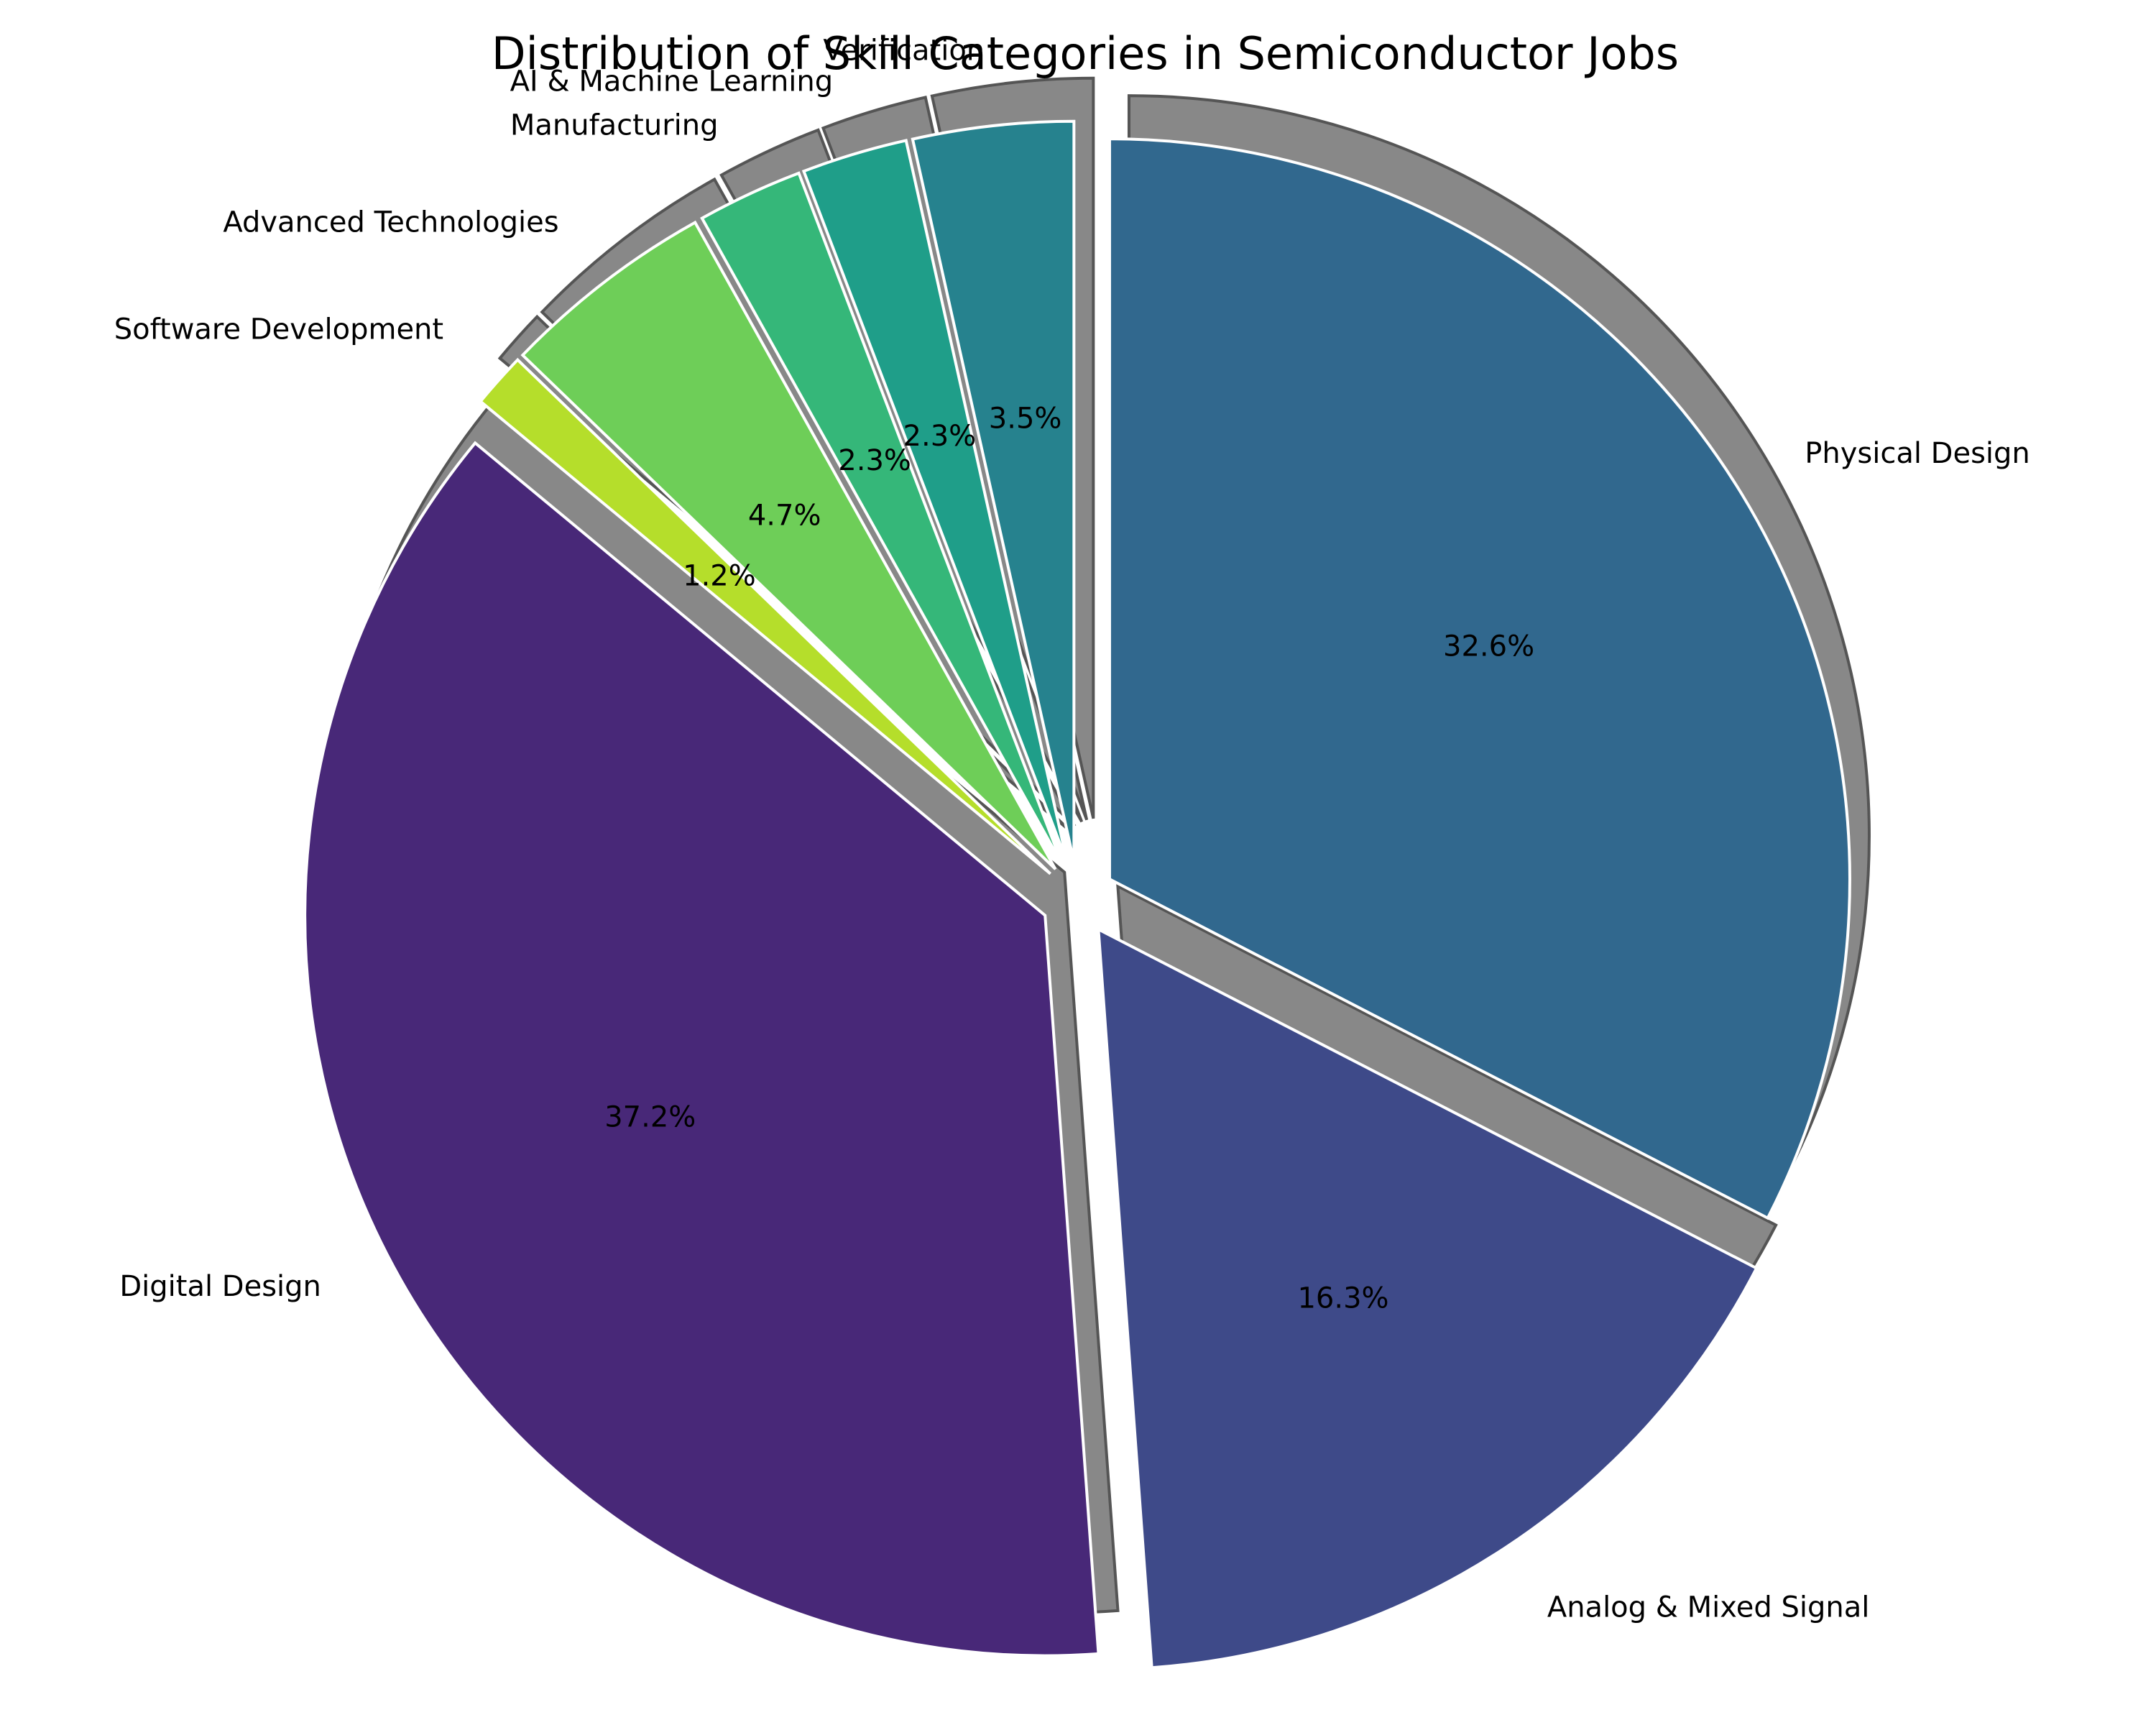 The image size is (2156, 1725). I want to click on slice-label-verification: Verification, so click(904, 51).